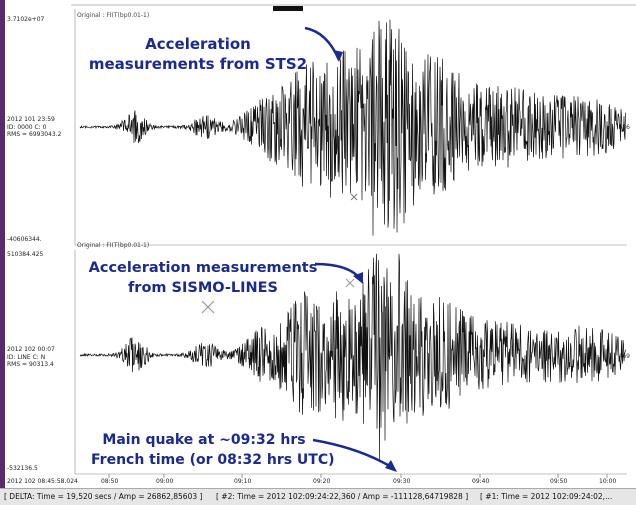  Describe the element at coordinates (288, 8) in the screenshot. I see `ruler-selection-marker` at that location.